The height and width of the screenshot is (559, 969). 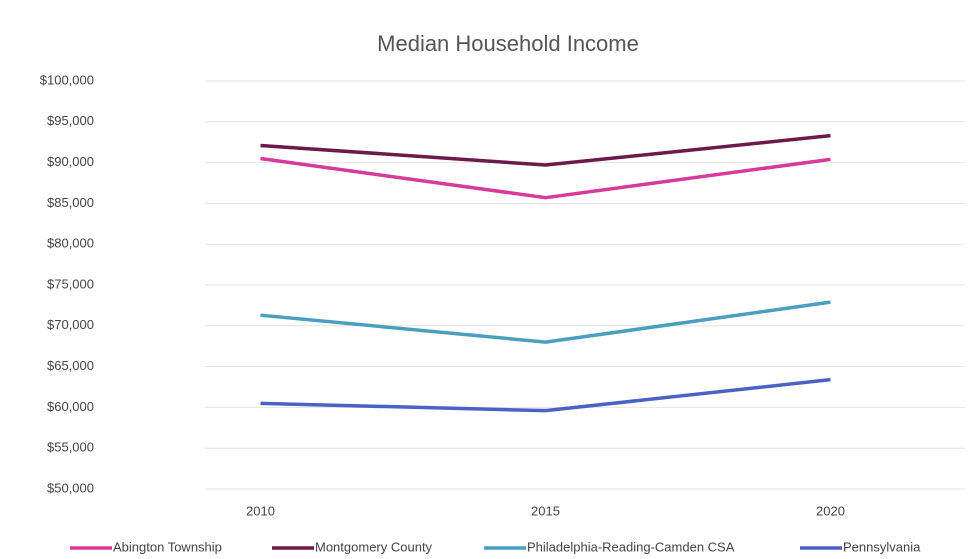 What do you see at coordinates (70, 283) in the screenshot?
I see `y-tick-label: $75,000` at bounding box center [70, 283].